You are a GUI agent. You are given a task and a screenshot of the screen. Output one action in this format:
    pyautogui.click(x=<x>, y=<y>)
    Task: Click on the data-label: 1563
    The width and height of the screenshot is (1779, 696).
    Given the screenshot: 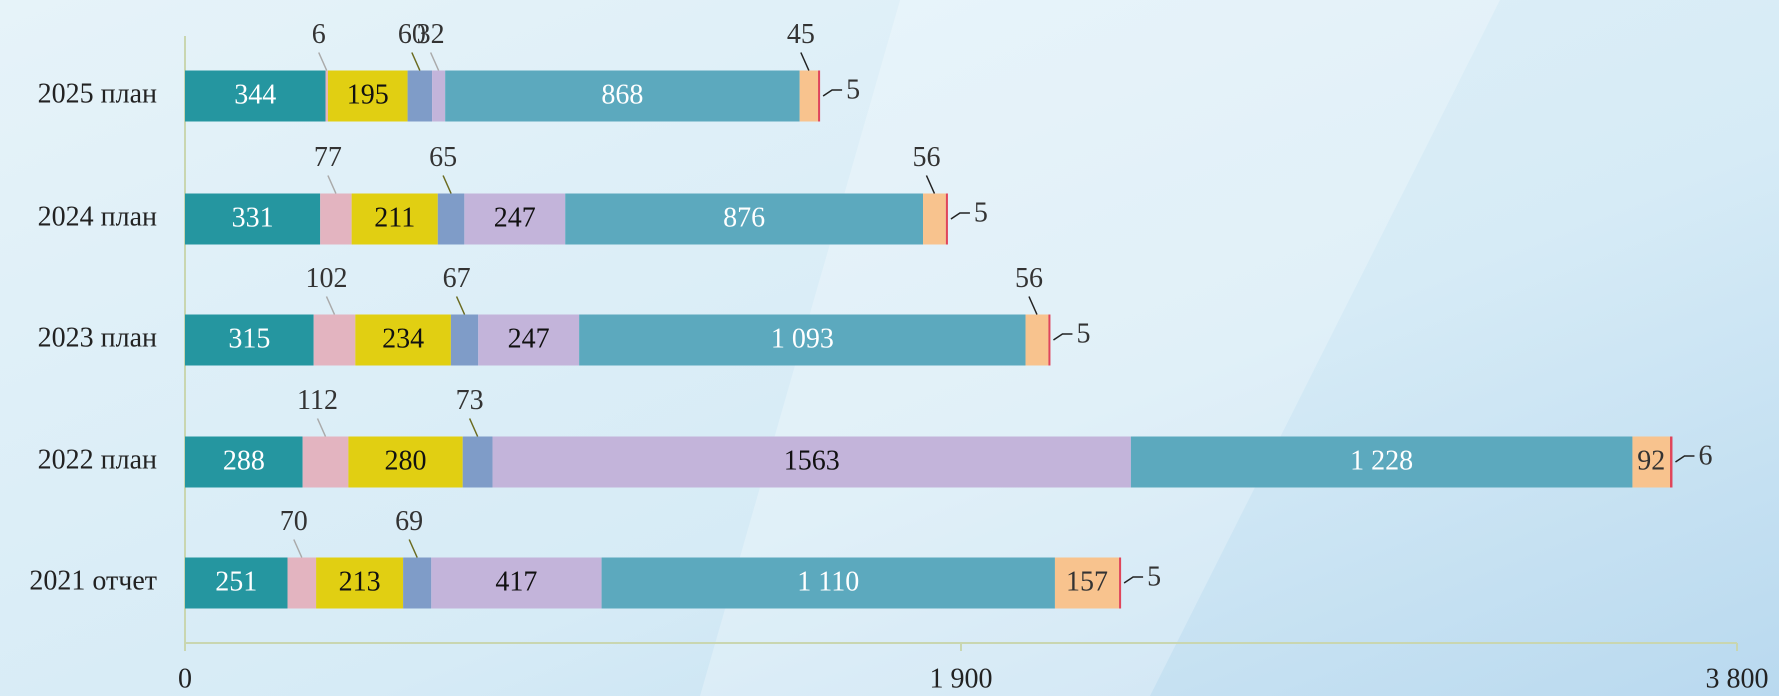 What is the action you would take?
    pyautogui.click(x=812, y=460)
    